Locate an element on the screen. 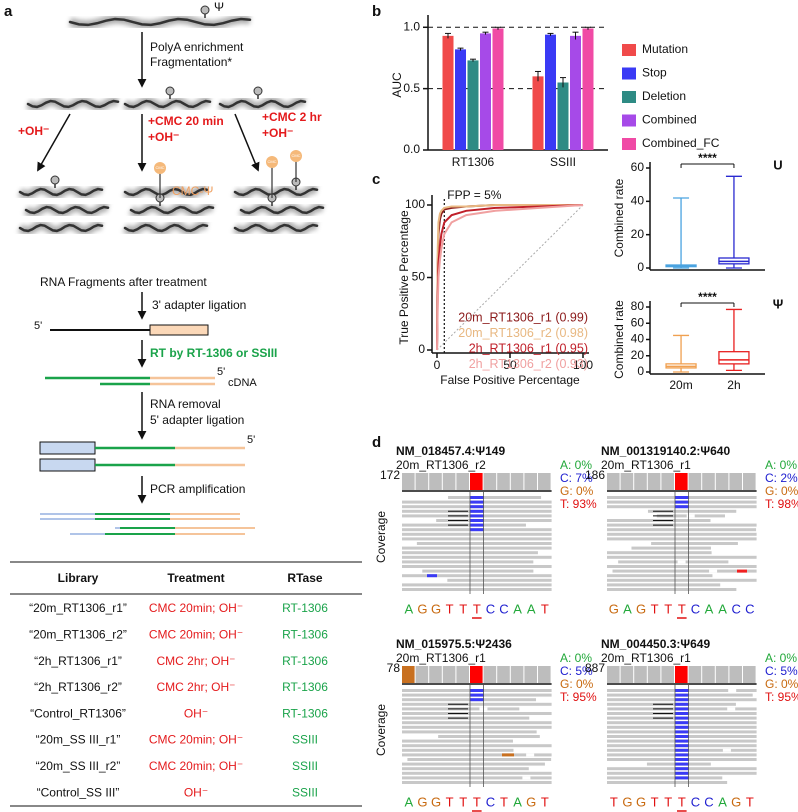  label: C: 5% is located at coordinates (781, 671).